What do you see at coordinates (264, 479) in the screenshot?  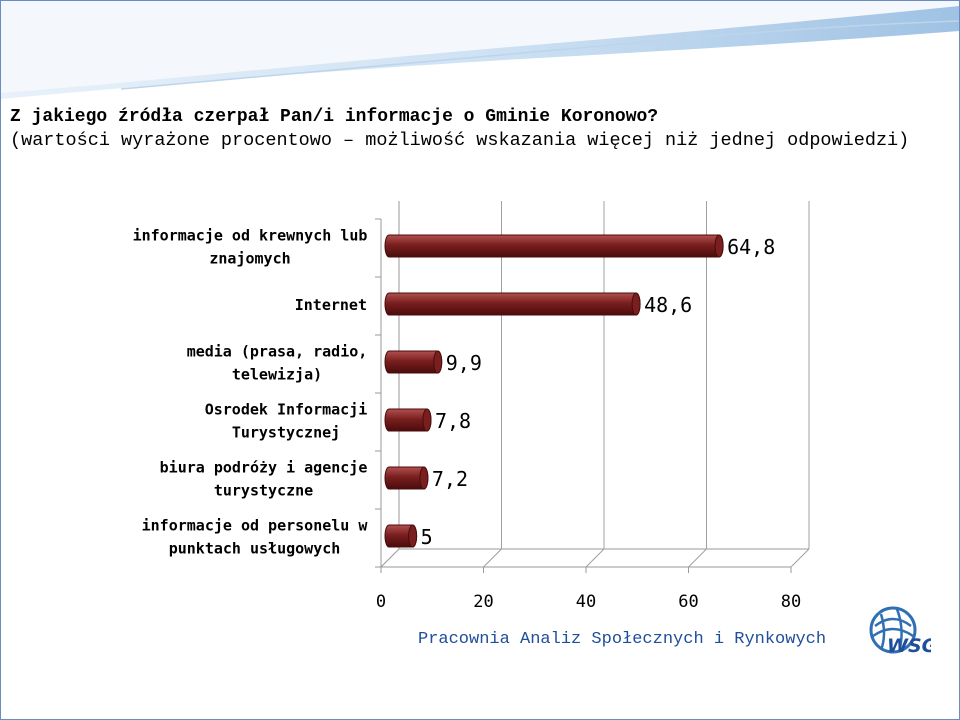 I see `category-label: biura podróży i agencje turystyczne` at bounding box center [264, 479].